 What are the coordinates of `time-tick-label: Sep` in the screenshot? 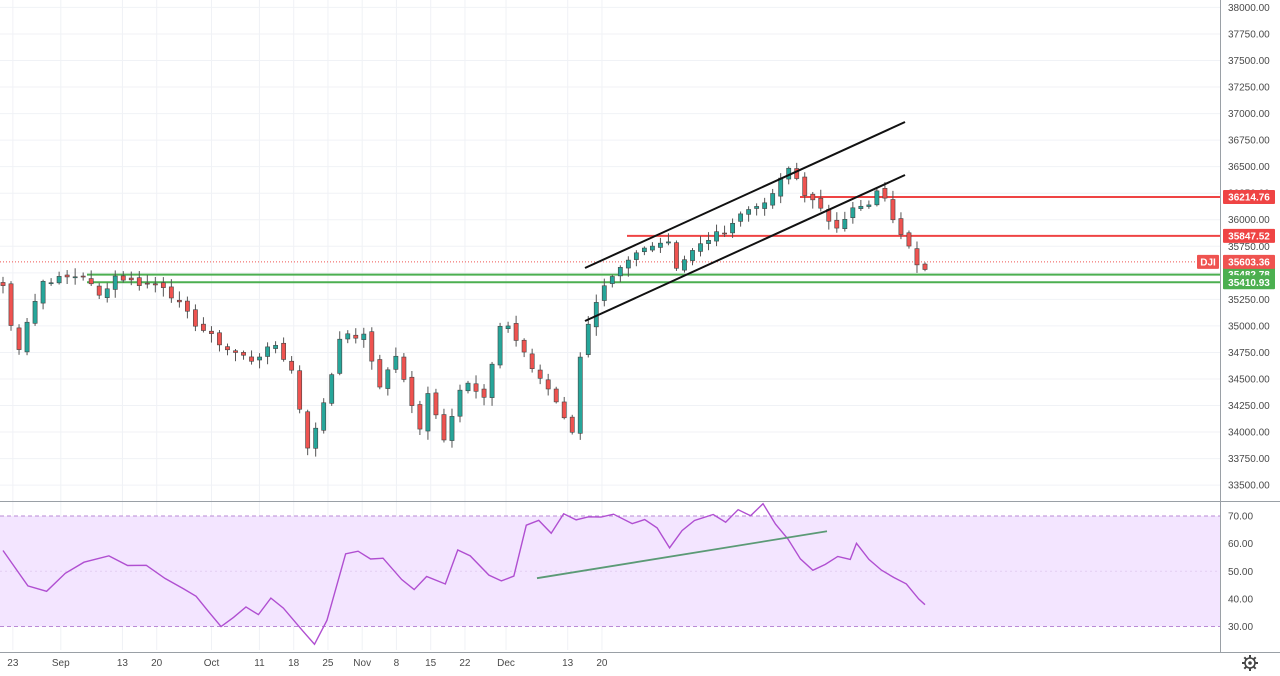 It's located at (61, 663).